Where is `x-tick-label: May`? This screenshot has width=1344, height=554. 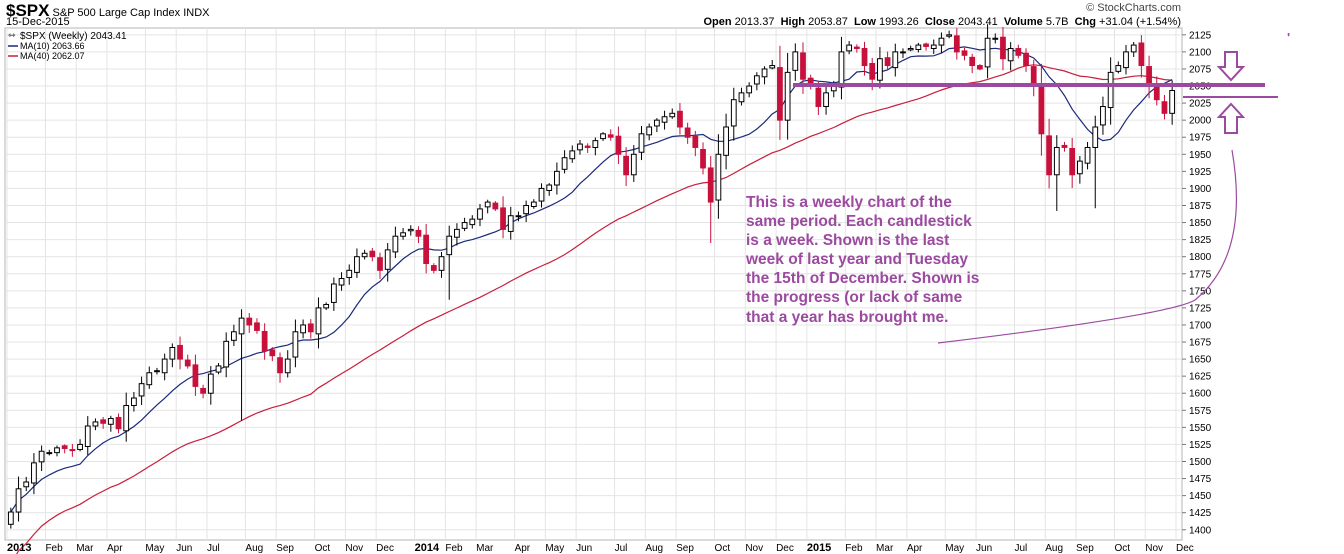
x-tick-label: May is located at coordinates (954, 548).